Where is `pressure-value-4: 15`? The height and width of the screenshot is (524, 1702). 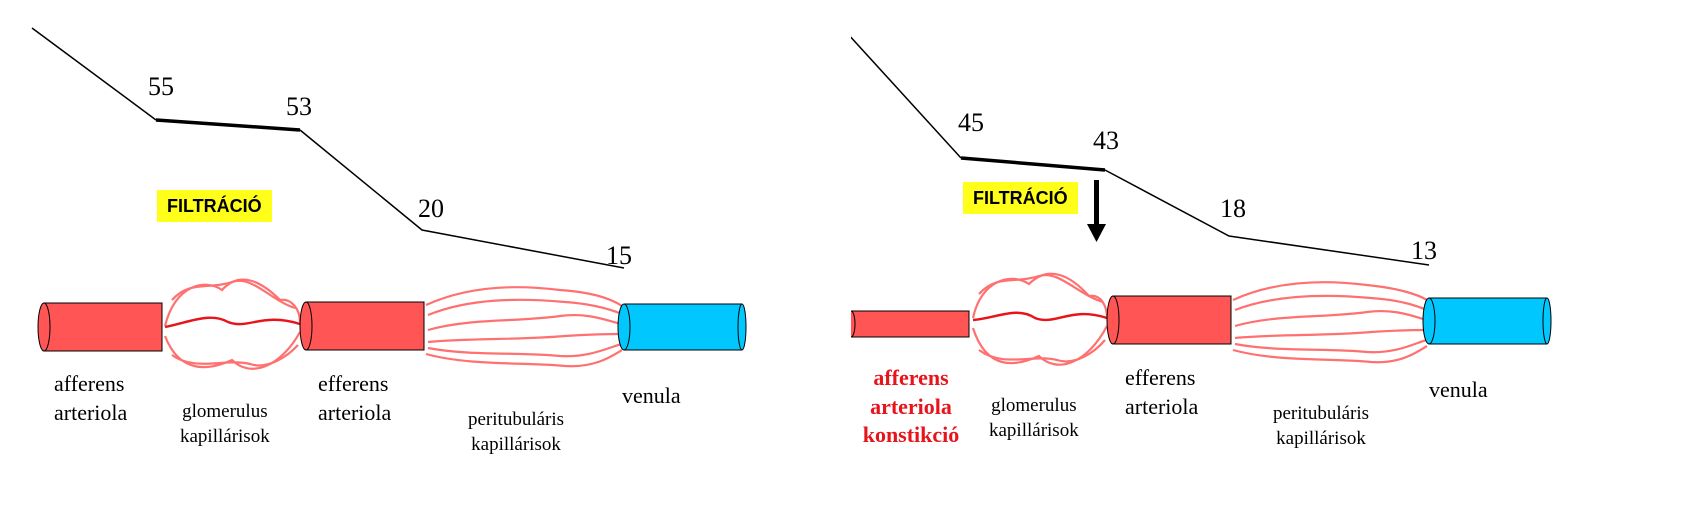 pressure-value-4: 15 is located at coordinates (619, 255).